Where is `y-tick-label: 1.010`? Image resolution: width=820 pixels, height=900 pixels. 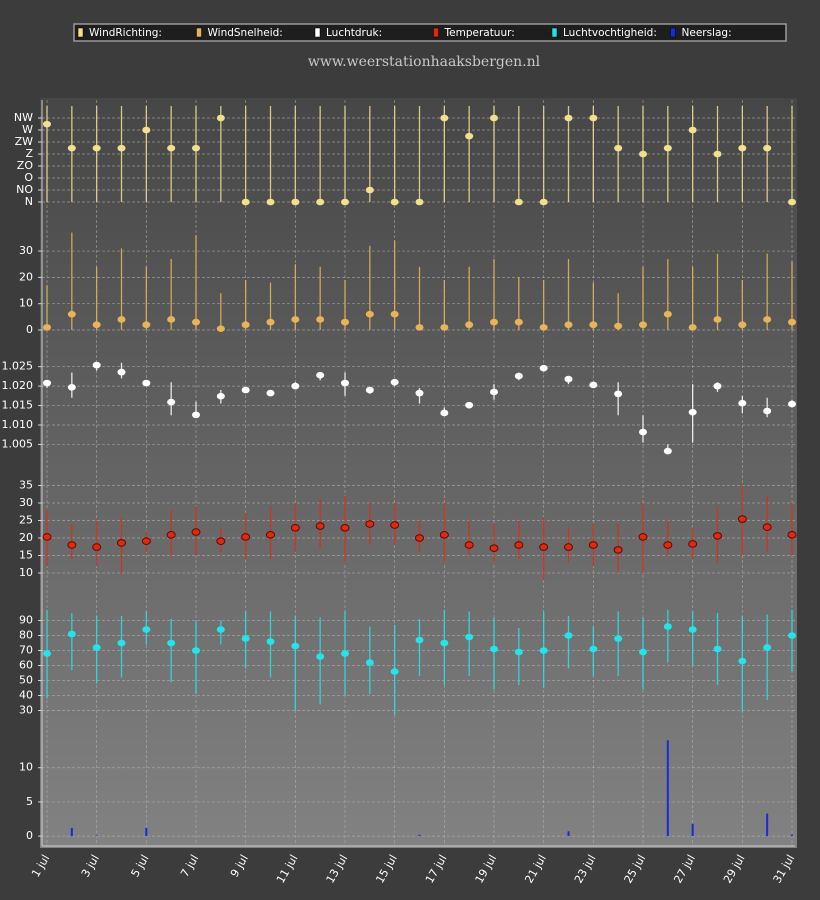 y-tick-label: 1.010 is located at coordinates (18, 424).